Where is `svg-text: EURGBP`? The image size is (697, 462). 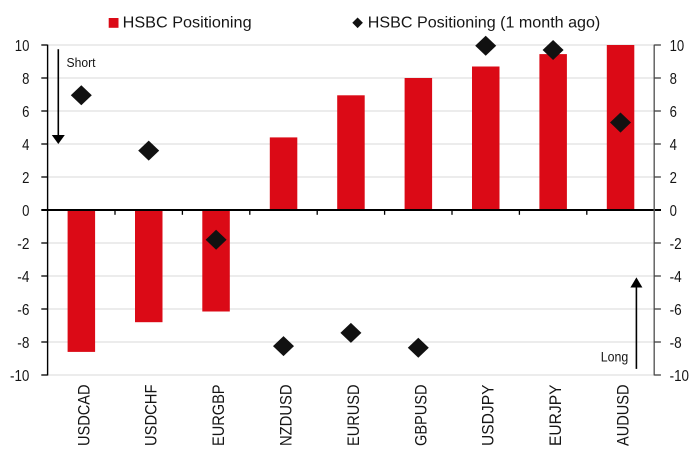
svg-text: EURGBP is located at coordinates (218, 416).